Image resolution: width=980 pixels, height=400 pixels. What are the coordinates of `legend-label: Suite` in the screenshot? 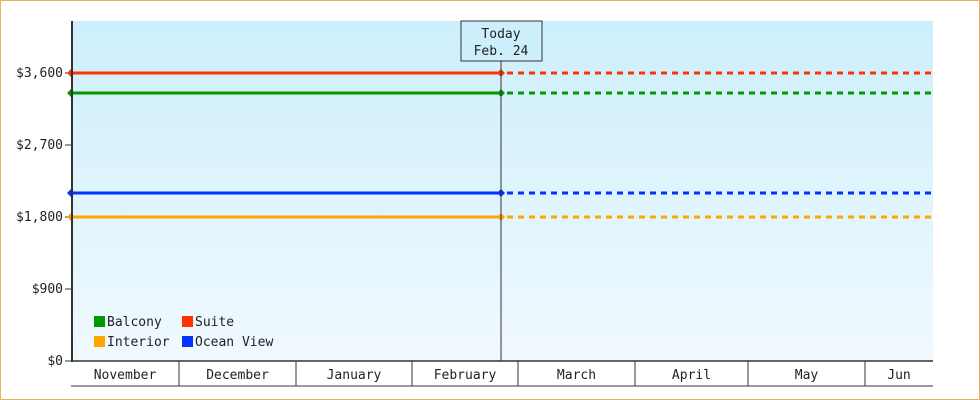 It's located at (214, 322).